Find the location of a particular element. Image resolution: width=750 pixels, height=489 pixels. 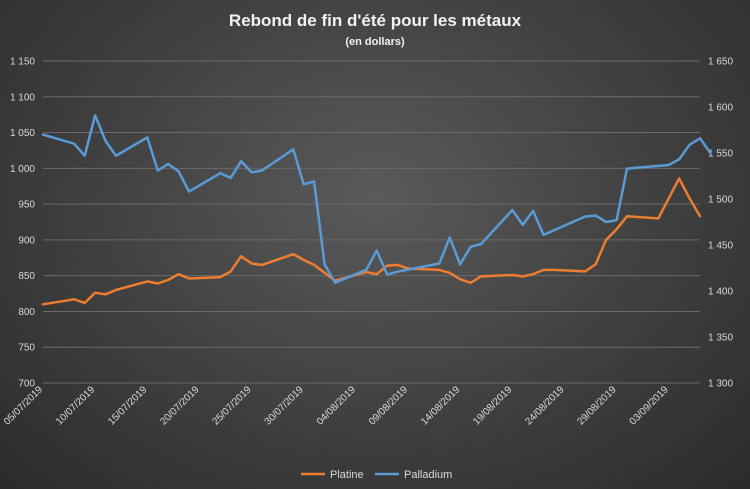

legend-item-palladium: Palladium is located at coordinates (413, 475).